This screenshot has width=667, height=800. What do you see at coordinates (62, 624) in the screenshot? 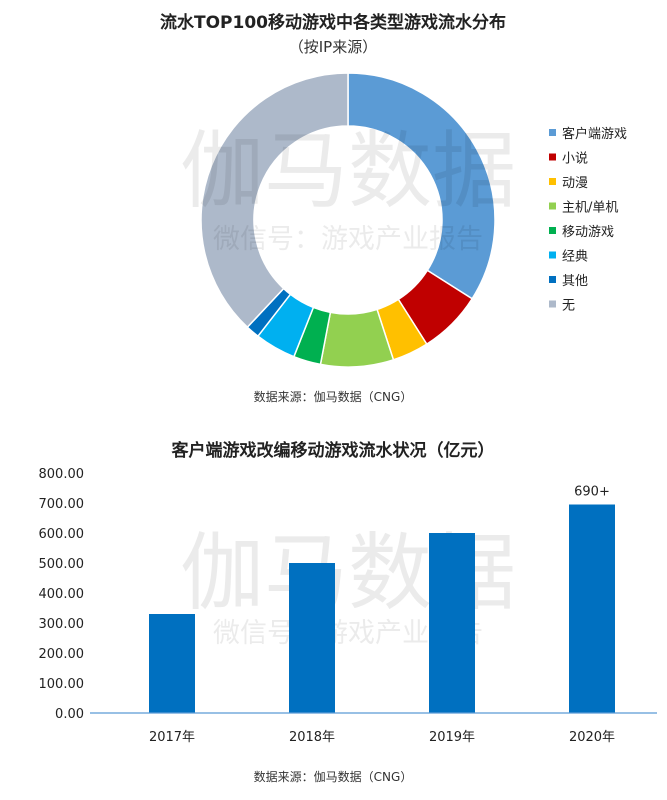
I see `y-tick-label-3: 300.00` at bounding box center [62, 624].